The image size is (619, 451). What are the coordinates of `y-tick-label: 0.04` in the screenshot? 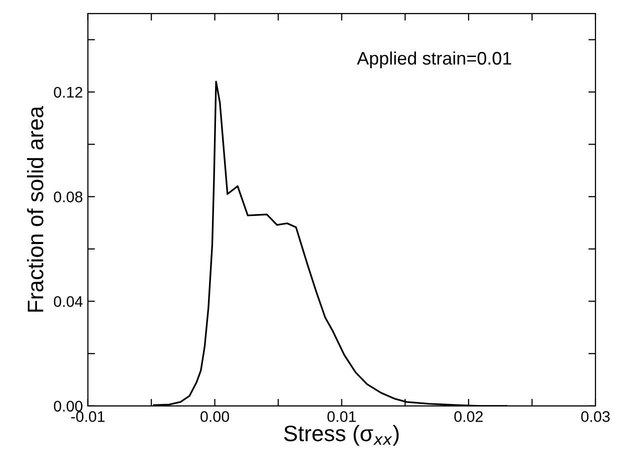 It's located at (68, 301).